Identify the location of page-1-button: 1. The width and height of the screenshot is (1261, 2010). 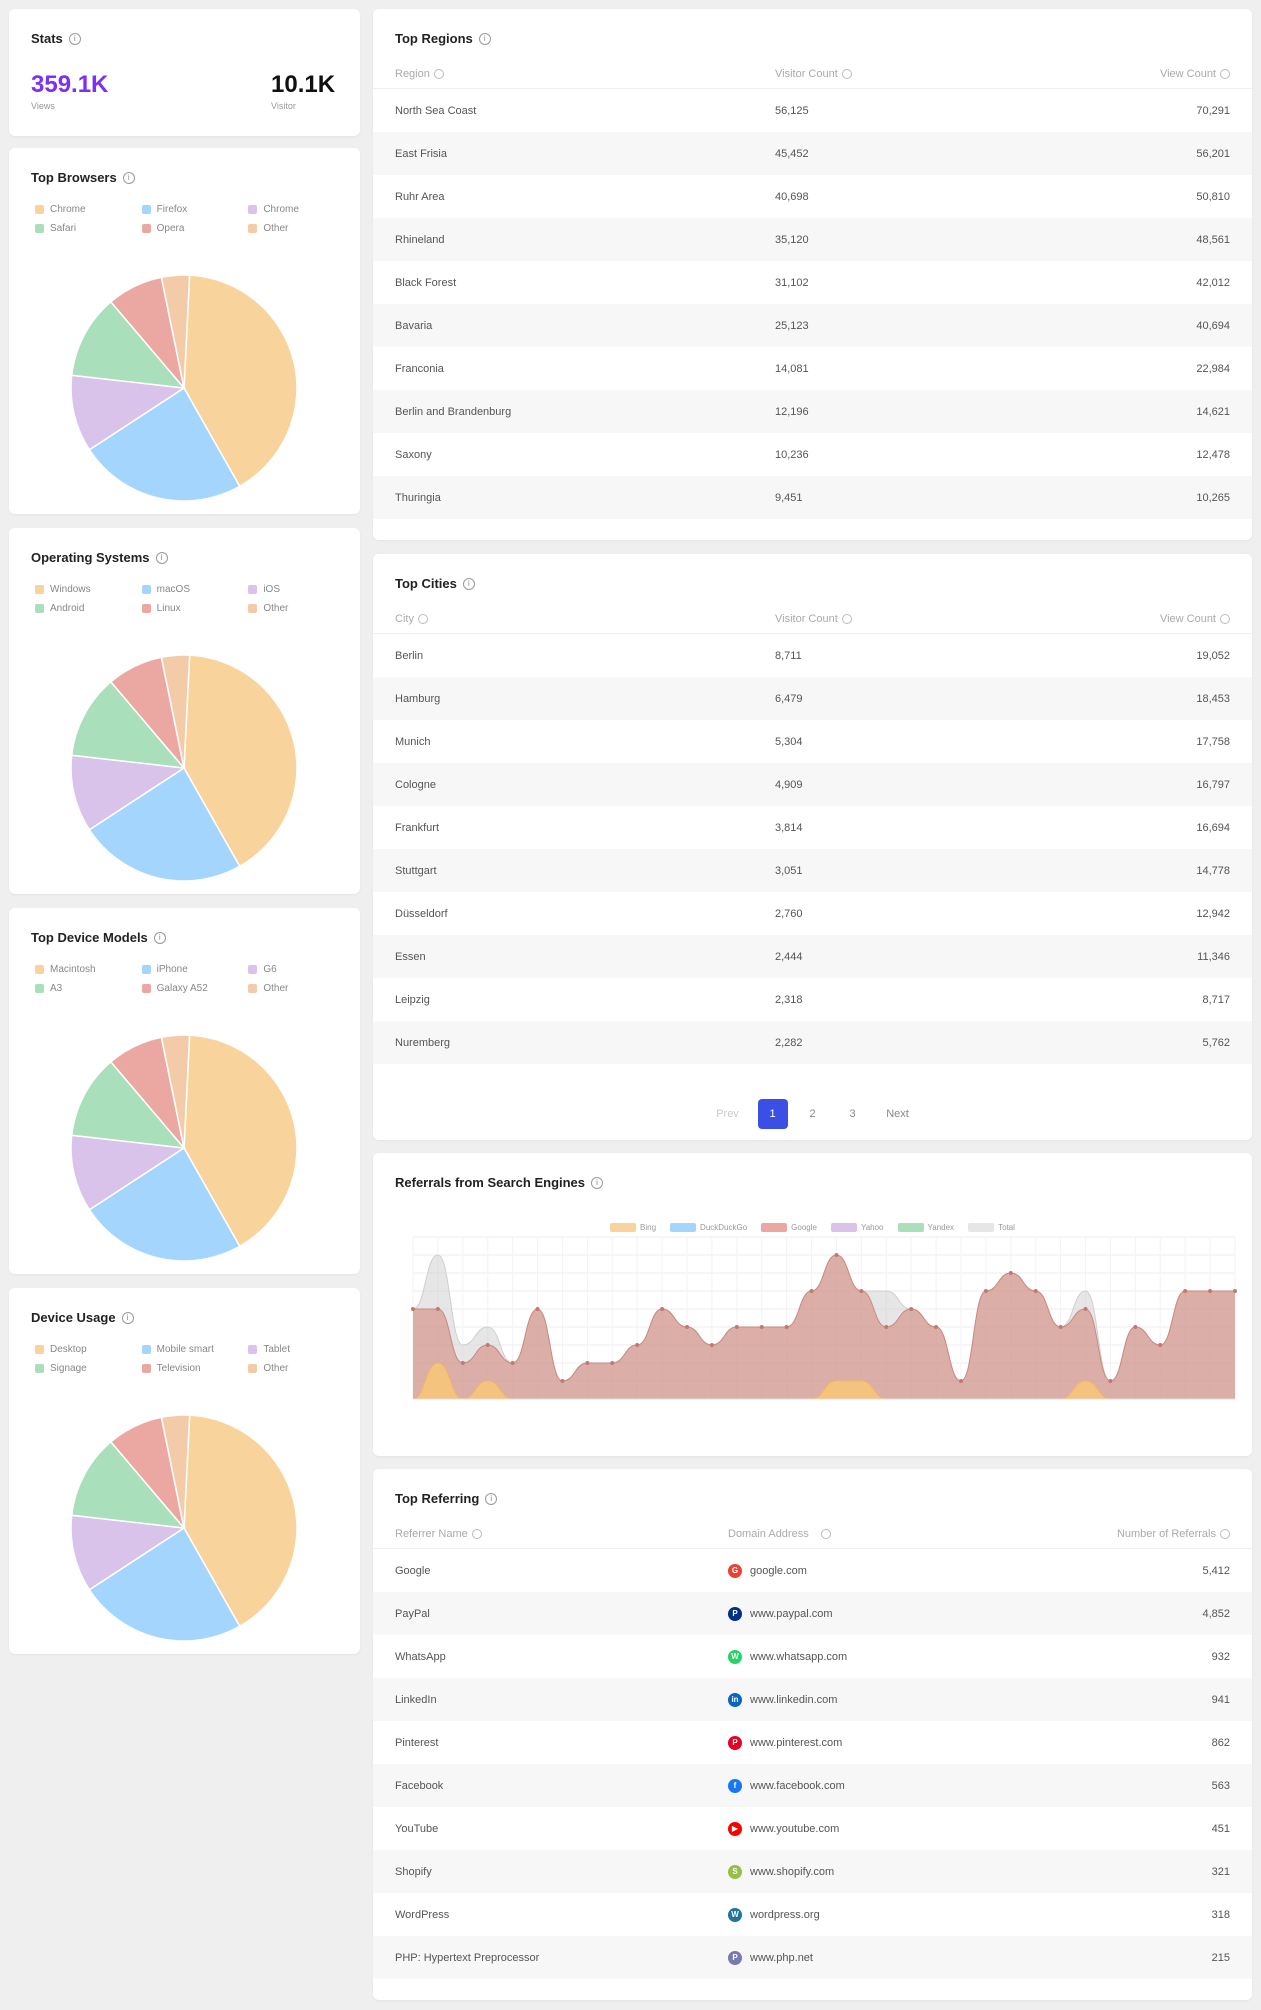
(772, 1114).